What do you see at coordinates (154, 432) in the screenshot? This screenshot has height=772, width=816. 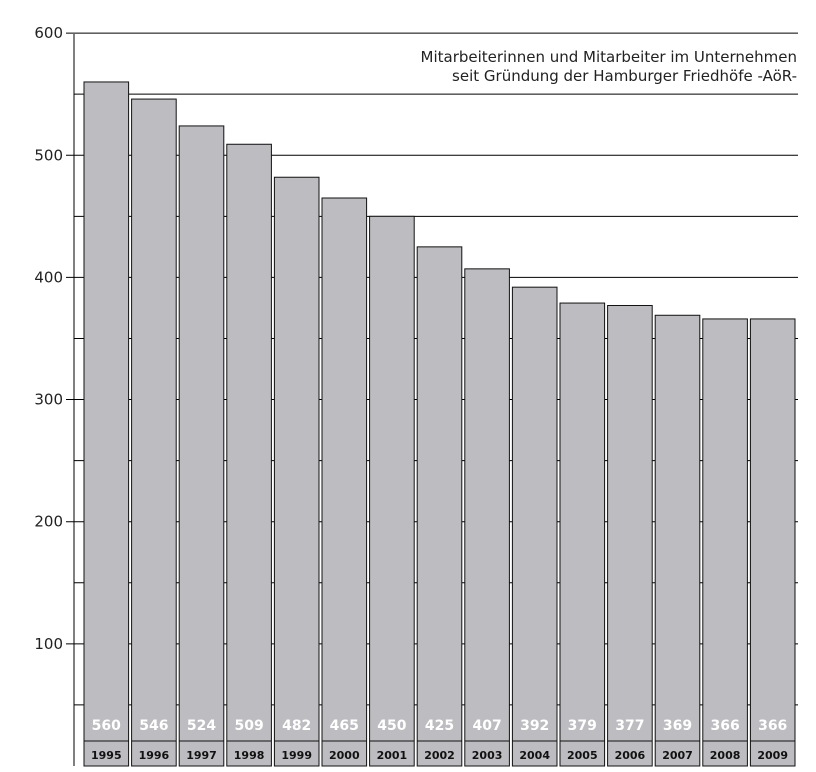 I see `bar-1996` at bounding box center [154, 432].